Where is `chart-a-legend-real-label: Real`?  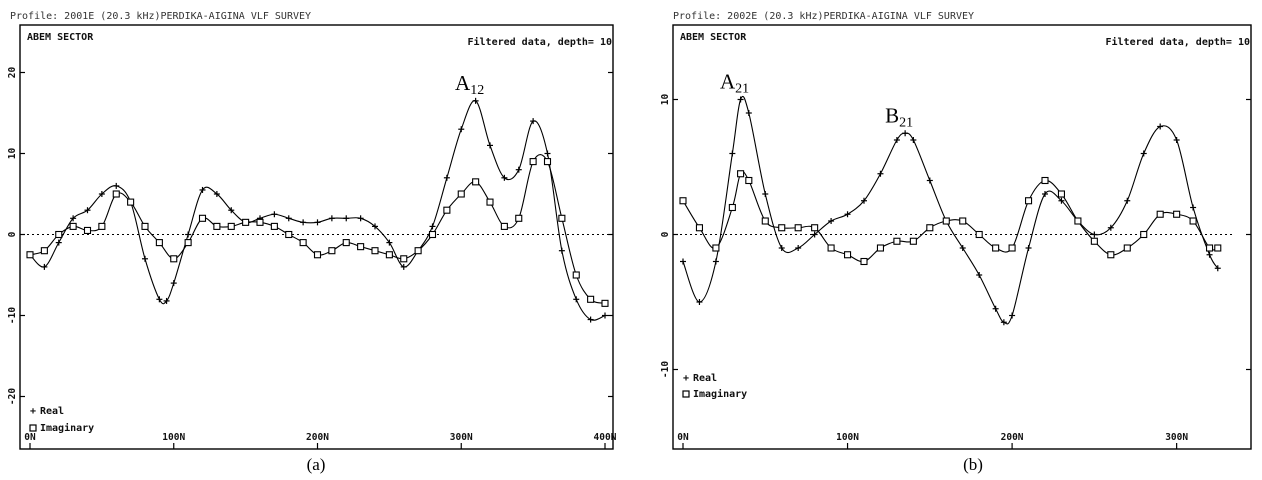
chart-a-legend-real-label: Real is located at coordinates (52, 411).